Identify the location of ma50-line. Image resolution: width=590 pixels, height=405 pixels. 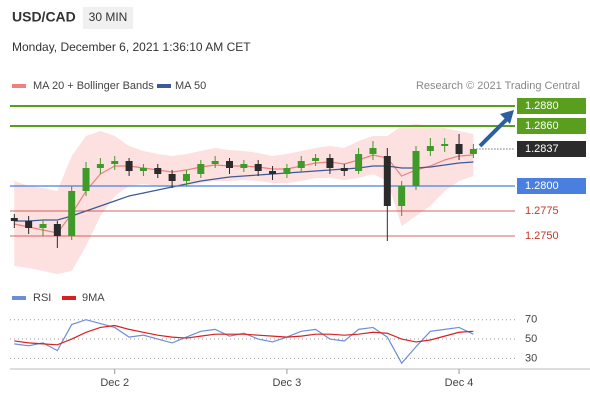
(244, 191).